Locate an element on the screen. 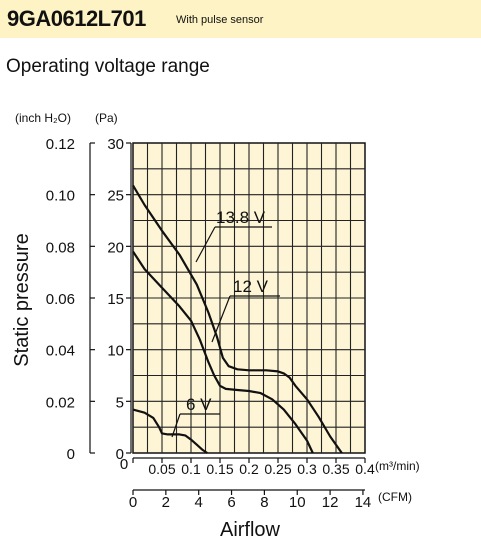  series-label-6v: 6 V is located at coordinates (195, 416).